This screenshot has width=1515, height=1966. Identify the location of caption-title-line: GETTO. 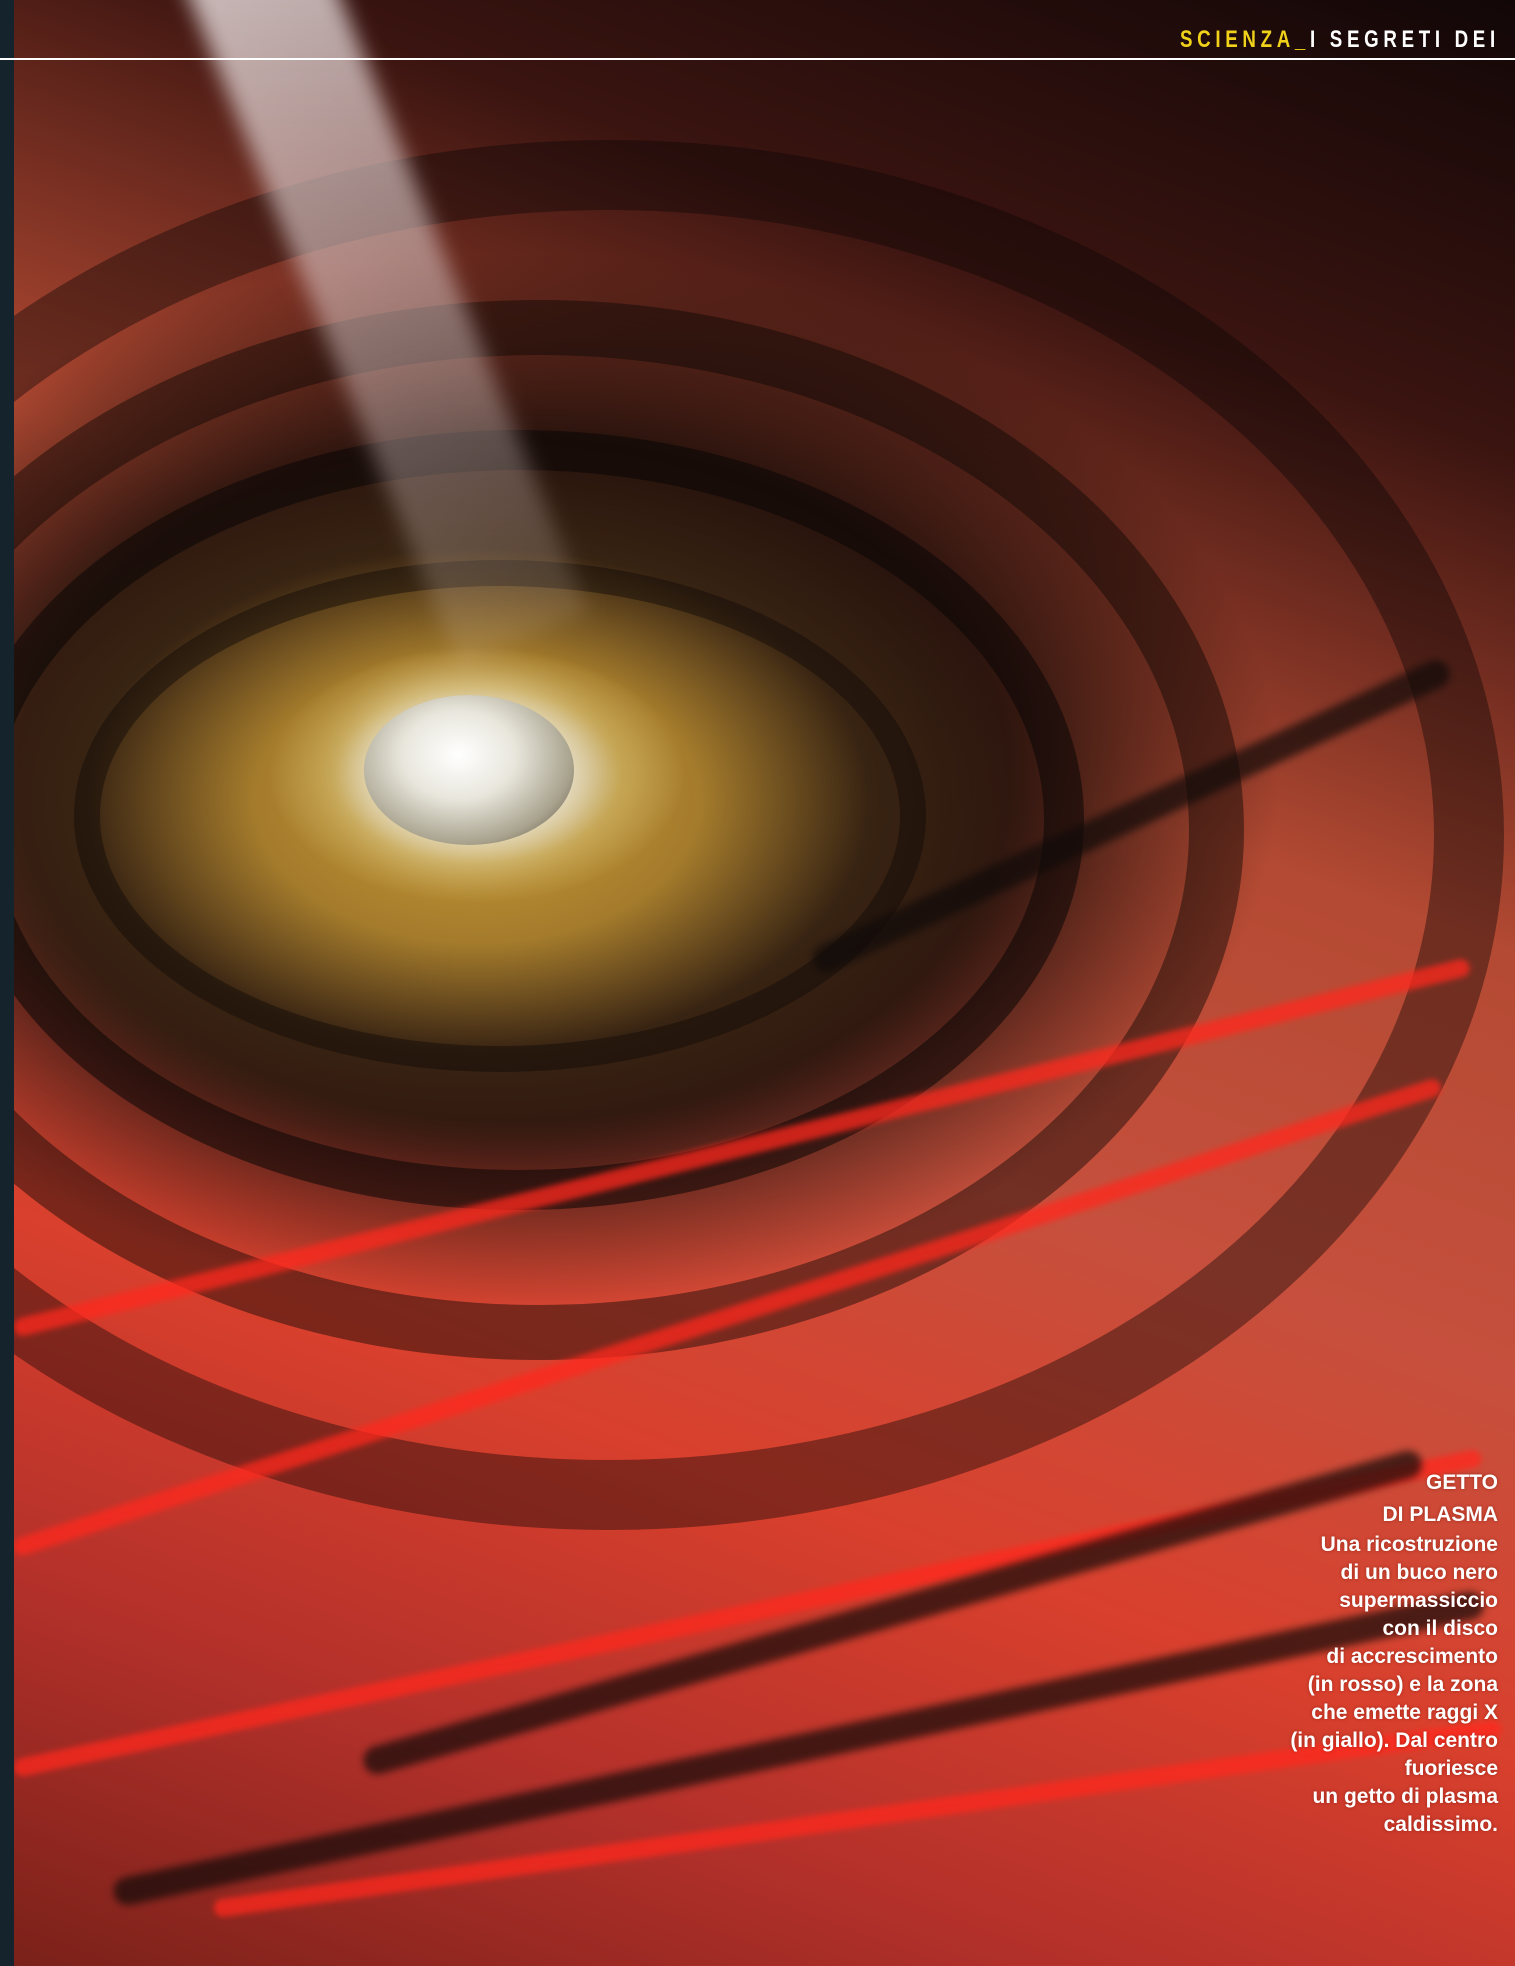
(1462, 1482).